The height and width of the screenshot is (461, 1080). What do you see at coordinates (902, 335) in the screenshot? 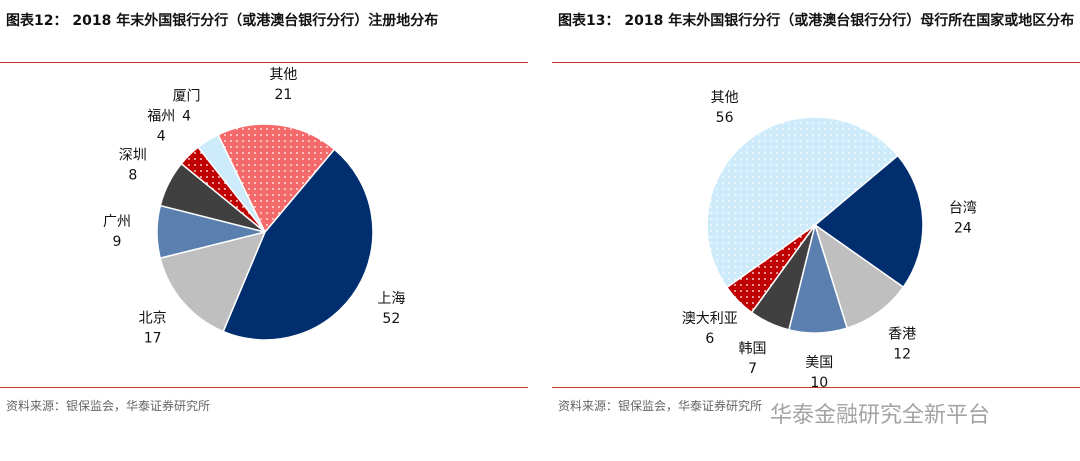
I see `slice-label: 香港` at bounding box center [902, 335].